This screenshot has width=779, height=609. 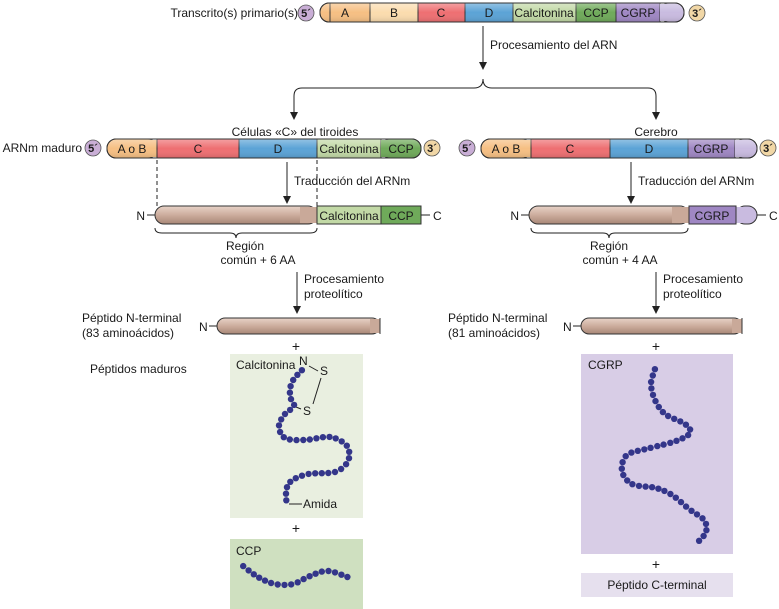 I want to click on right-n-peptide-line2: (81 aminoácidos), so click(x=494, y=333).